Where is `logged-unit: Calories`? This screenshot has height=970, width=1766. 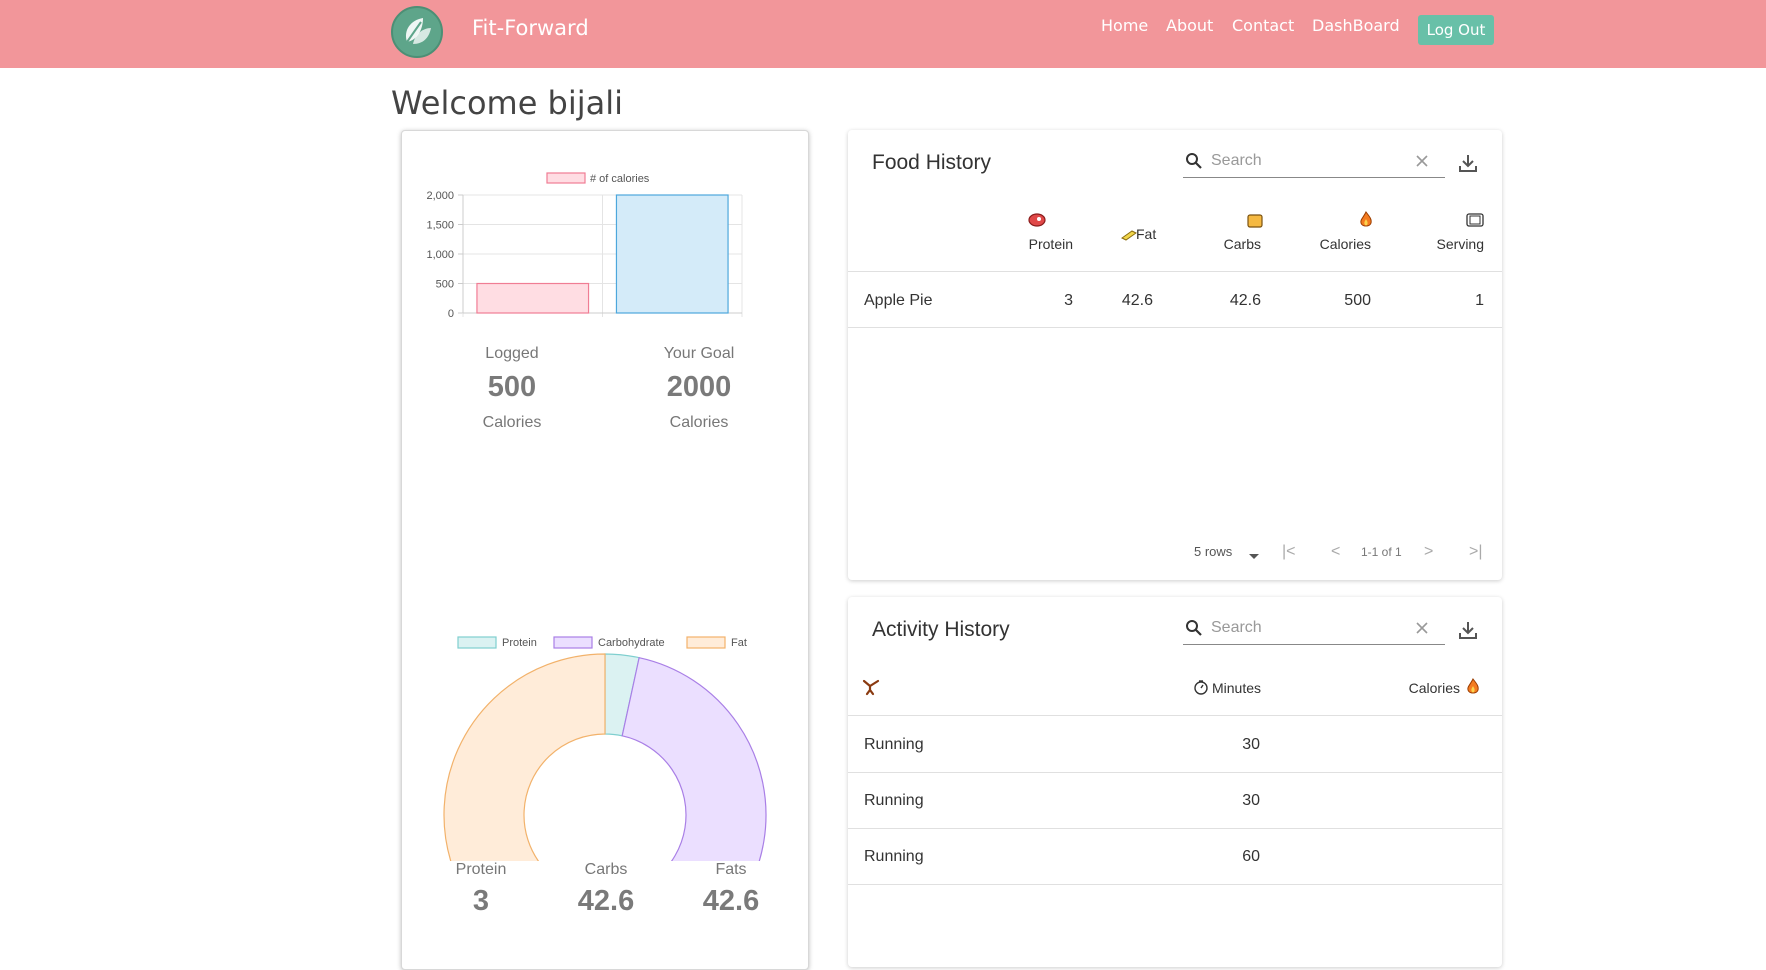 logged-unit: Calories is located at coordinates (512, 422).